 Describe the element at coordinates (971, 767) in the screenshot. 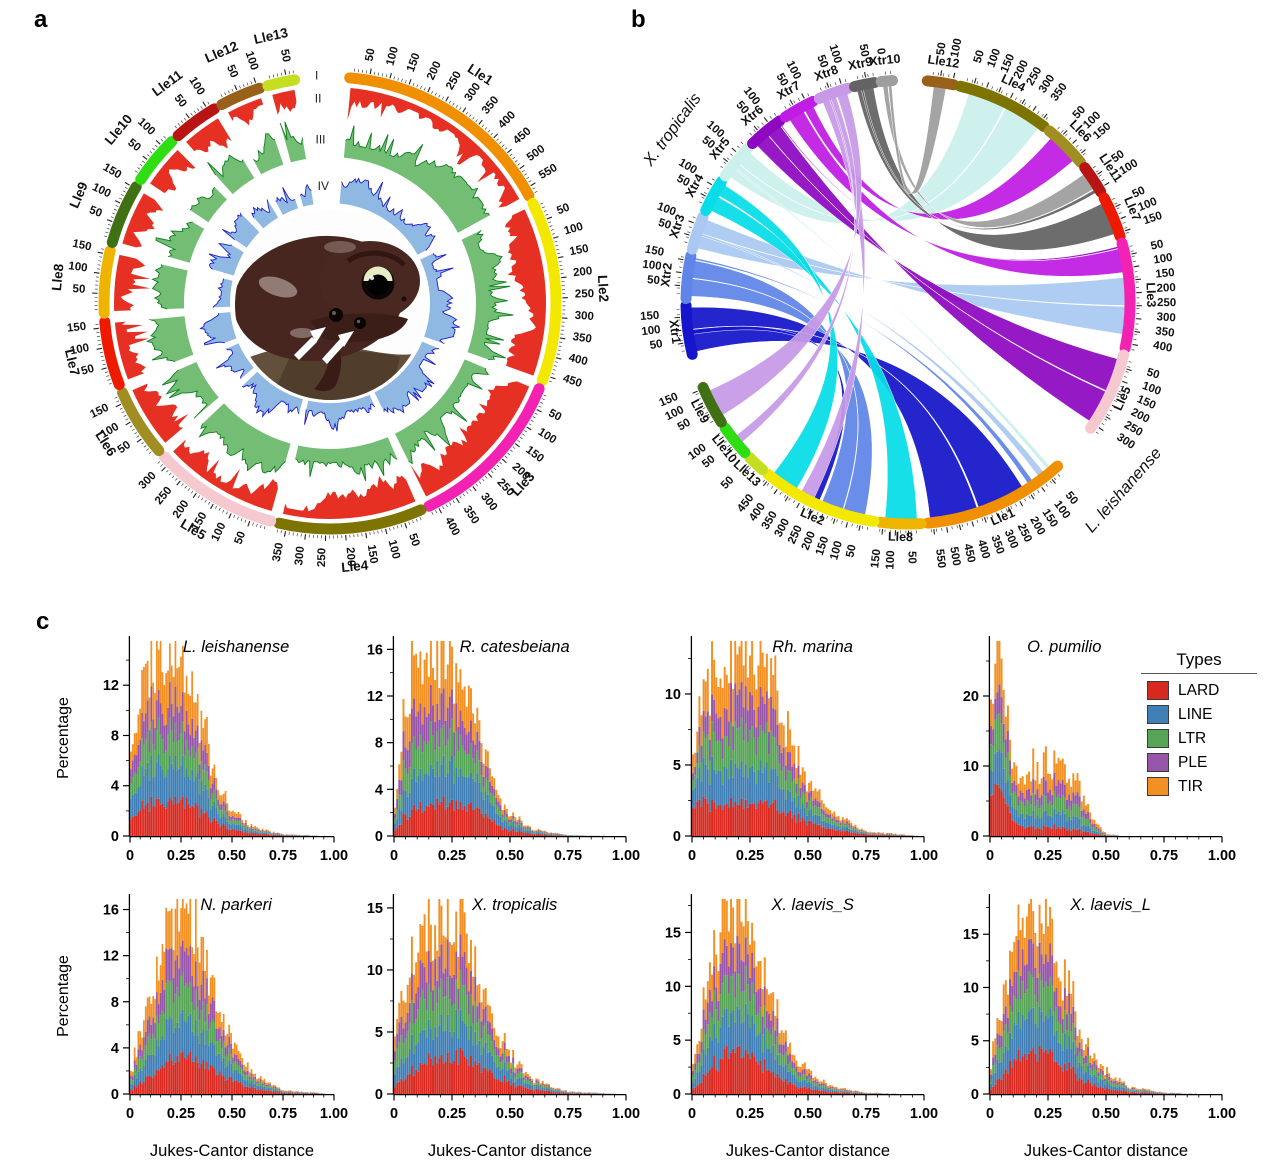

I see `svg-text: 10` at that location.